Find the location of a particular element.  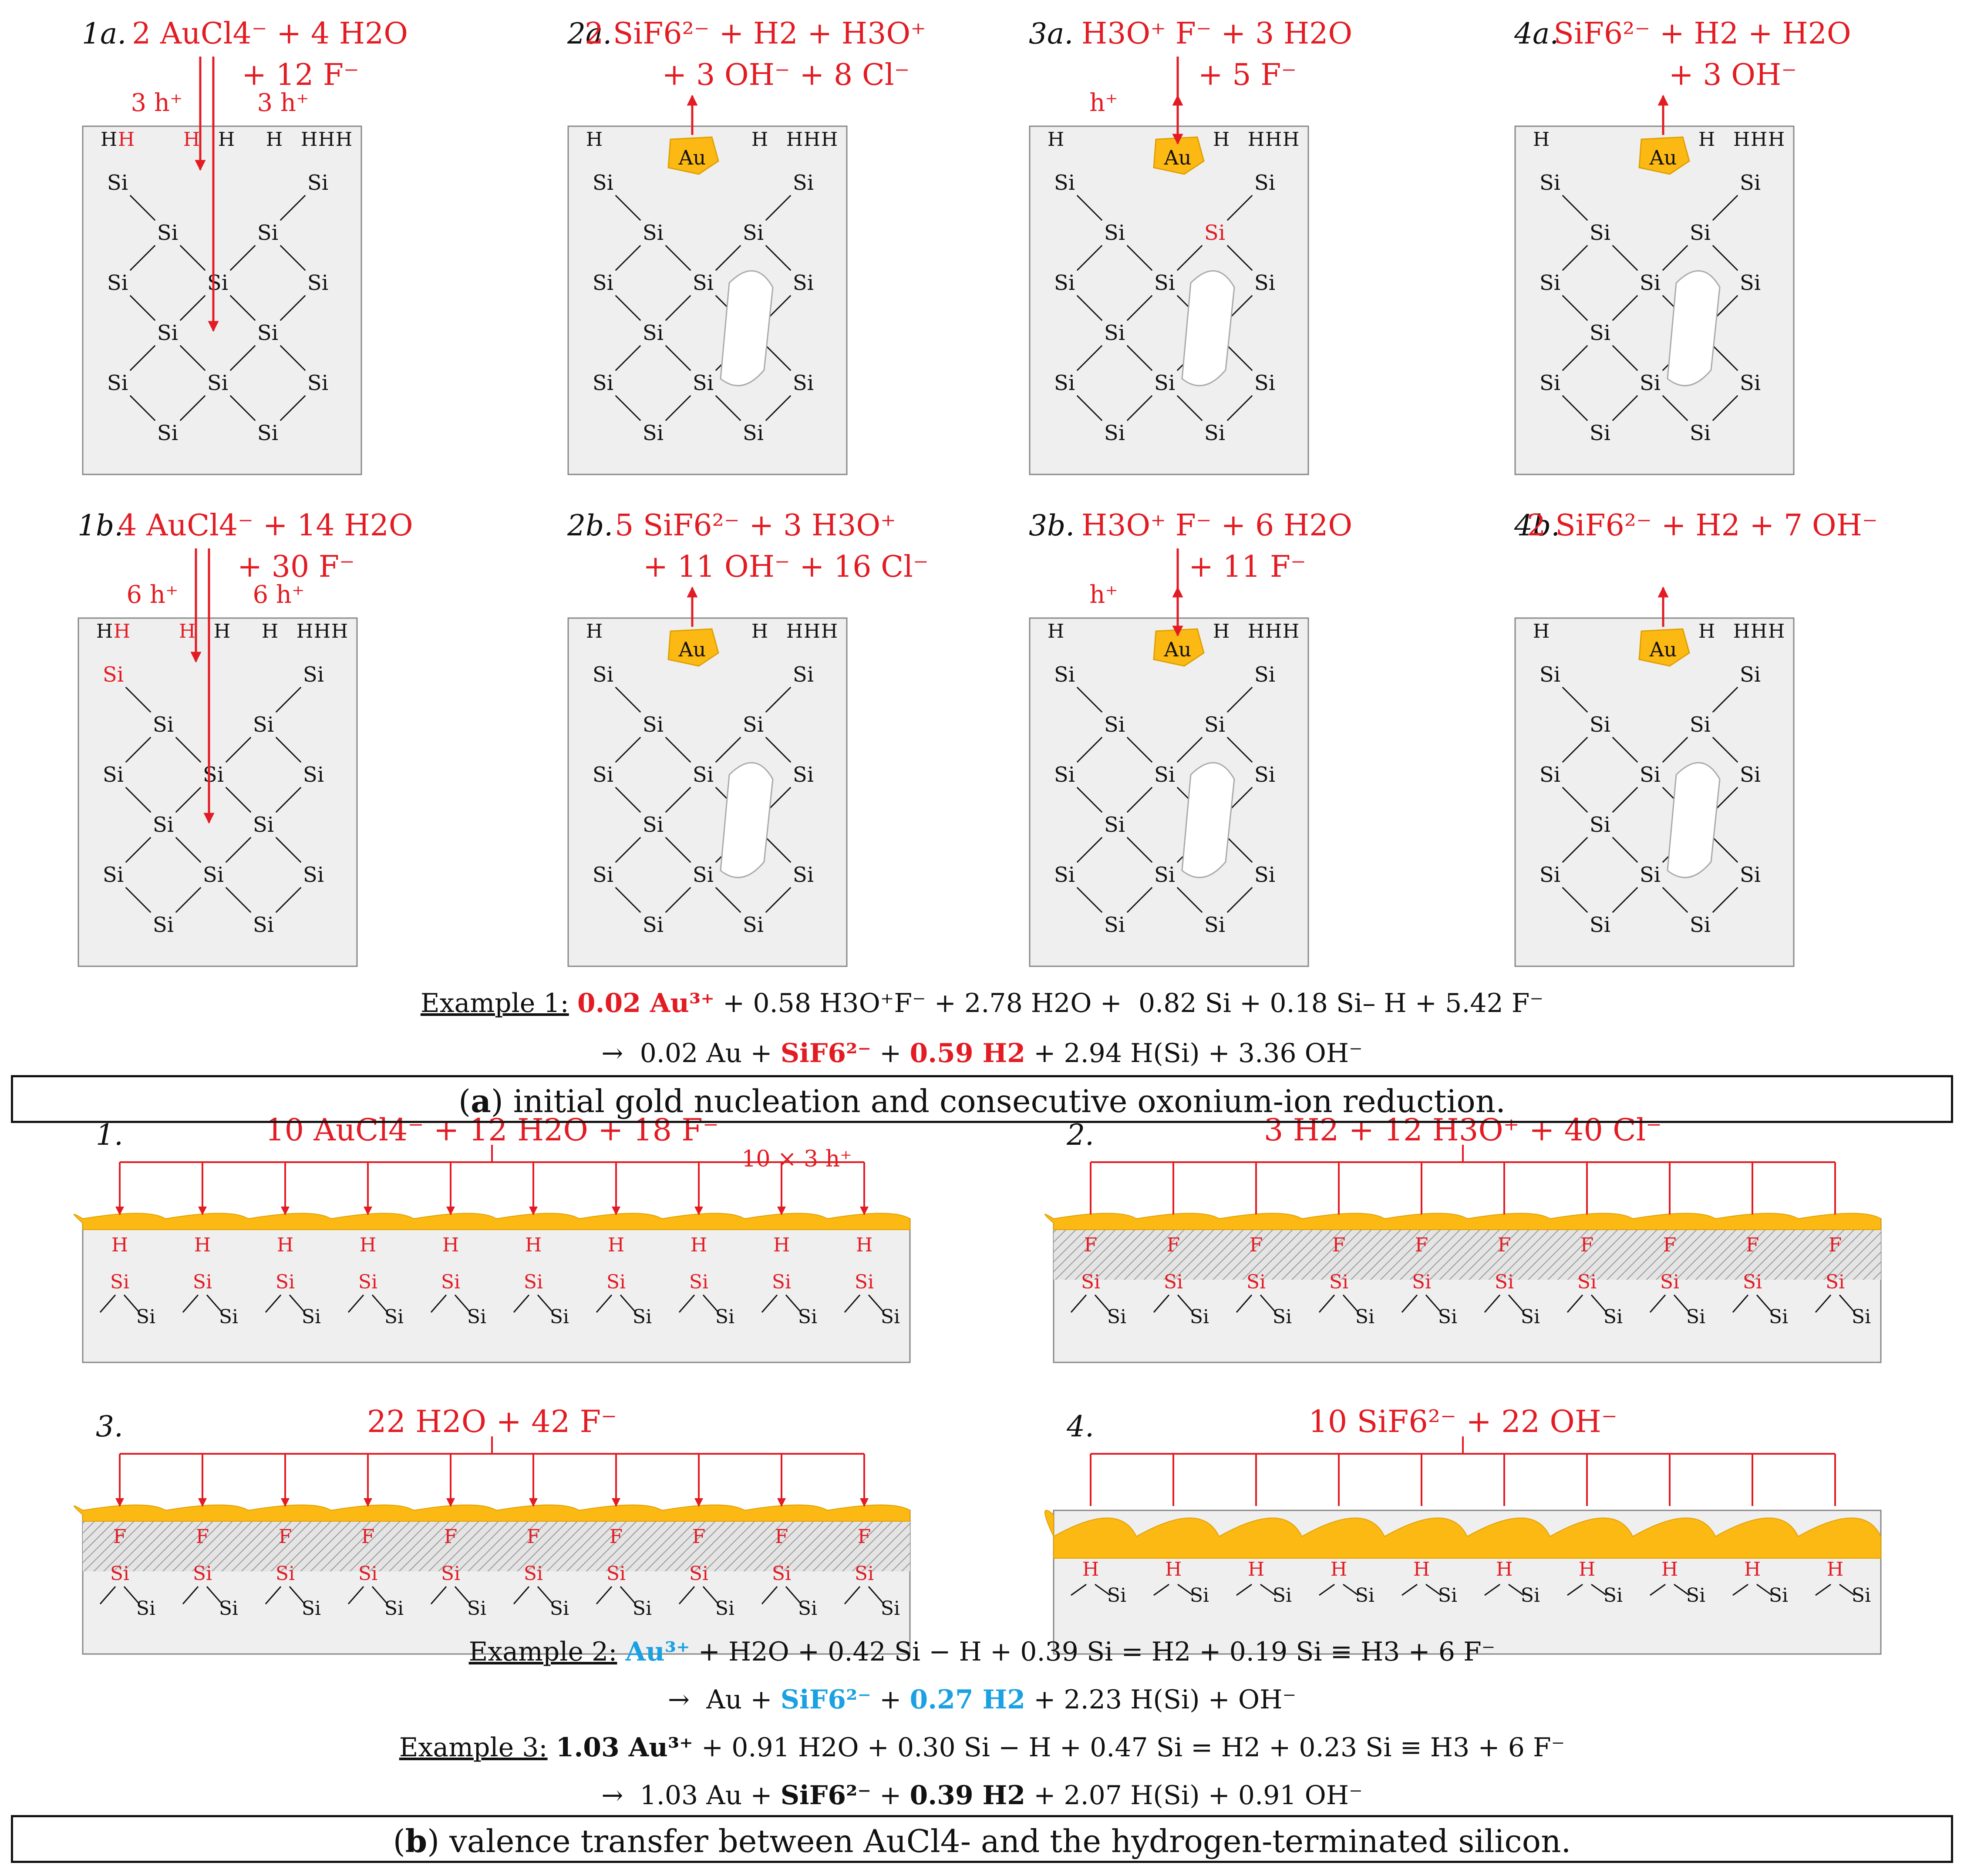

caption-a-letter: a is located at coordinates (481, 1101).